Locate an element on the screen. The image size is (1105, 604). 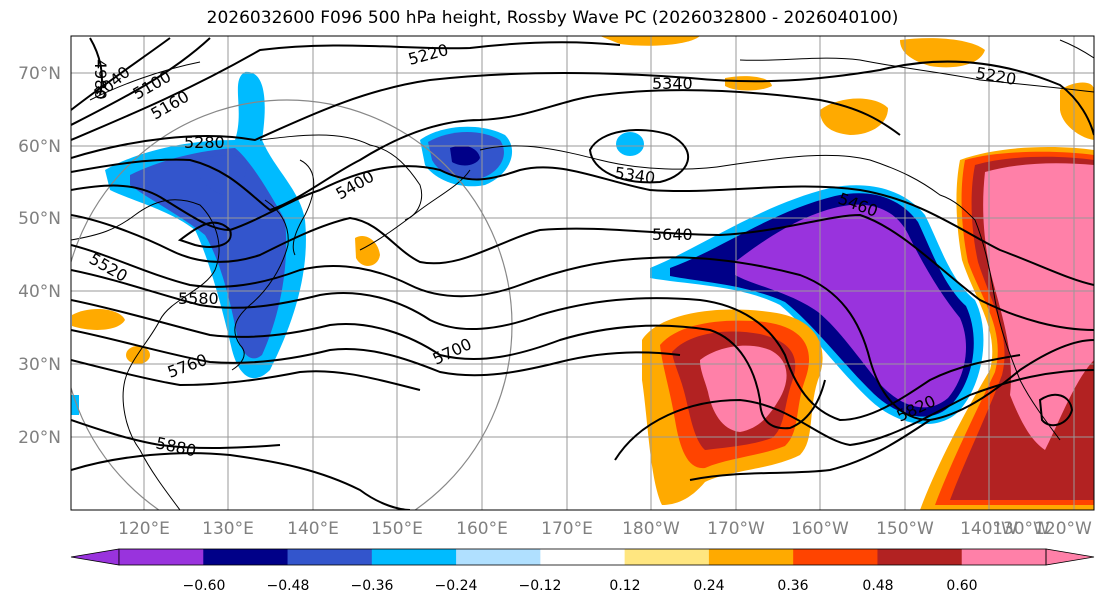
colorbar-tick: −0.48 is located at coordinates (288, 586).